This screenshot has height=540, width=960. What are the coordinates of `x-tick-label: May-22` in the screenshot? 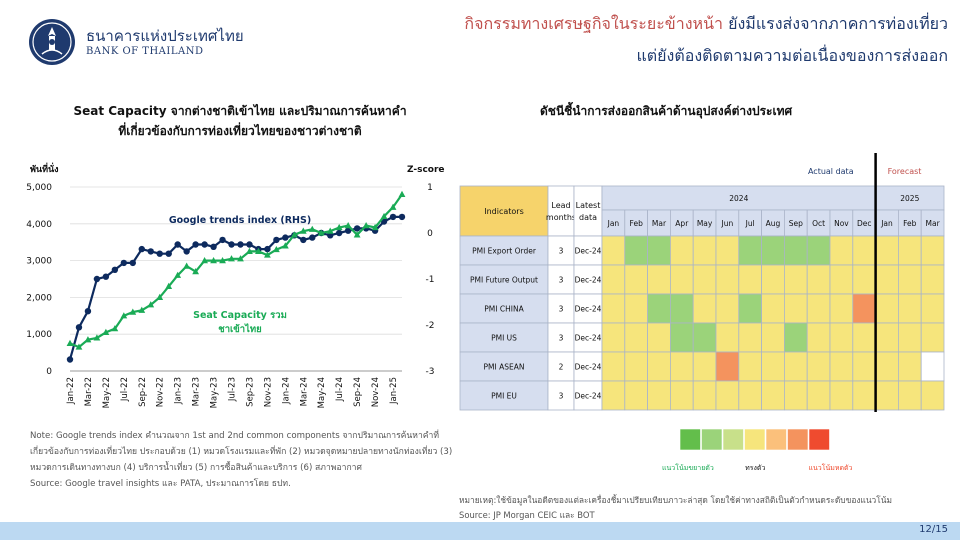 It's located at (107, 392).